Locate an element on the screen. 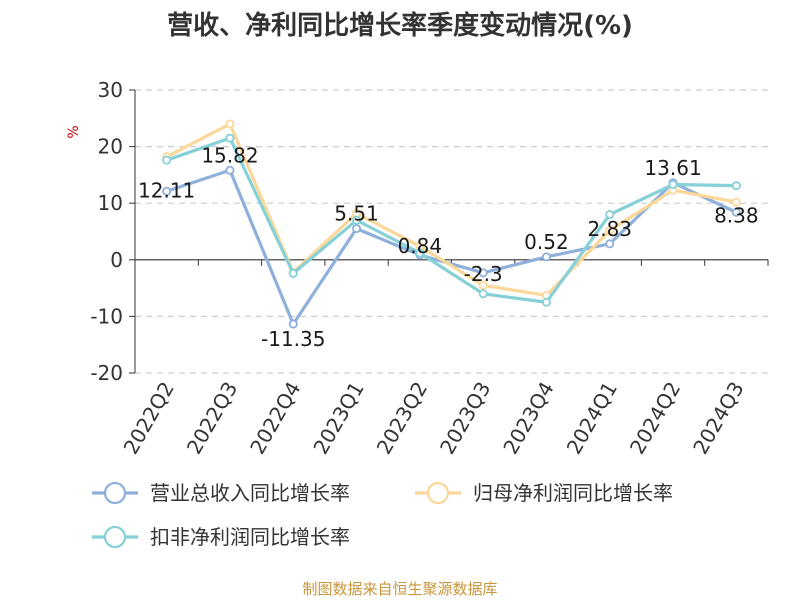 Image resolution: width=800 pixels, height=600 pixels. legend-item-3: 扣非净利润同比增长率 is located at coordinates (221, 537).